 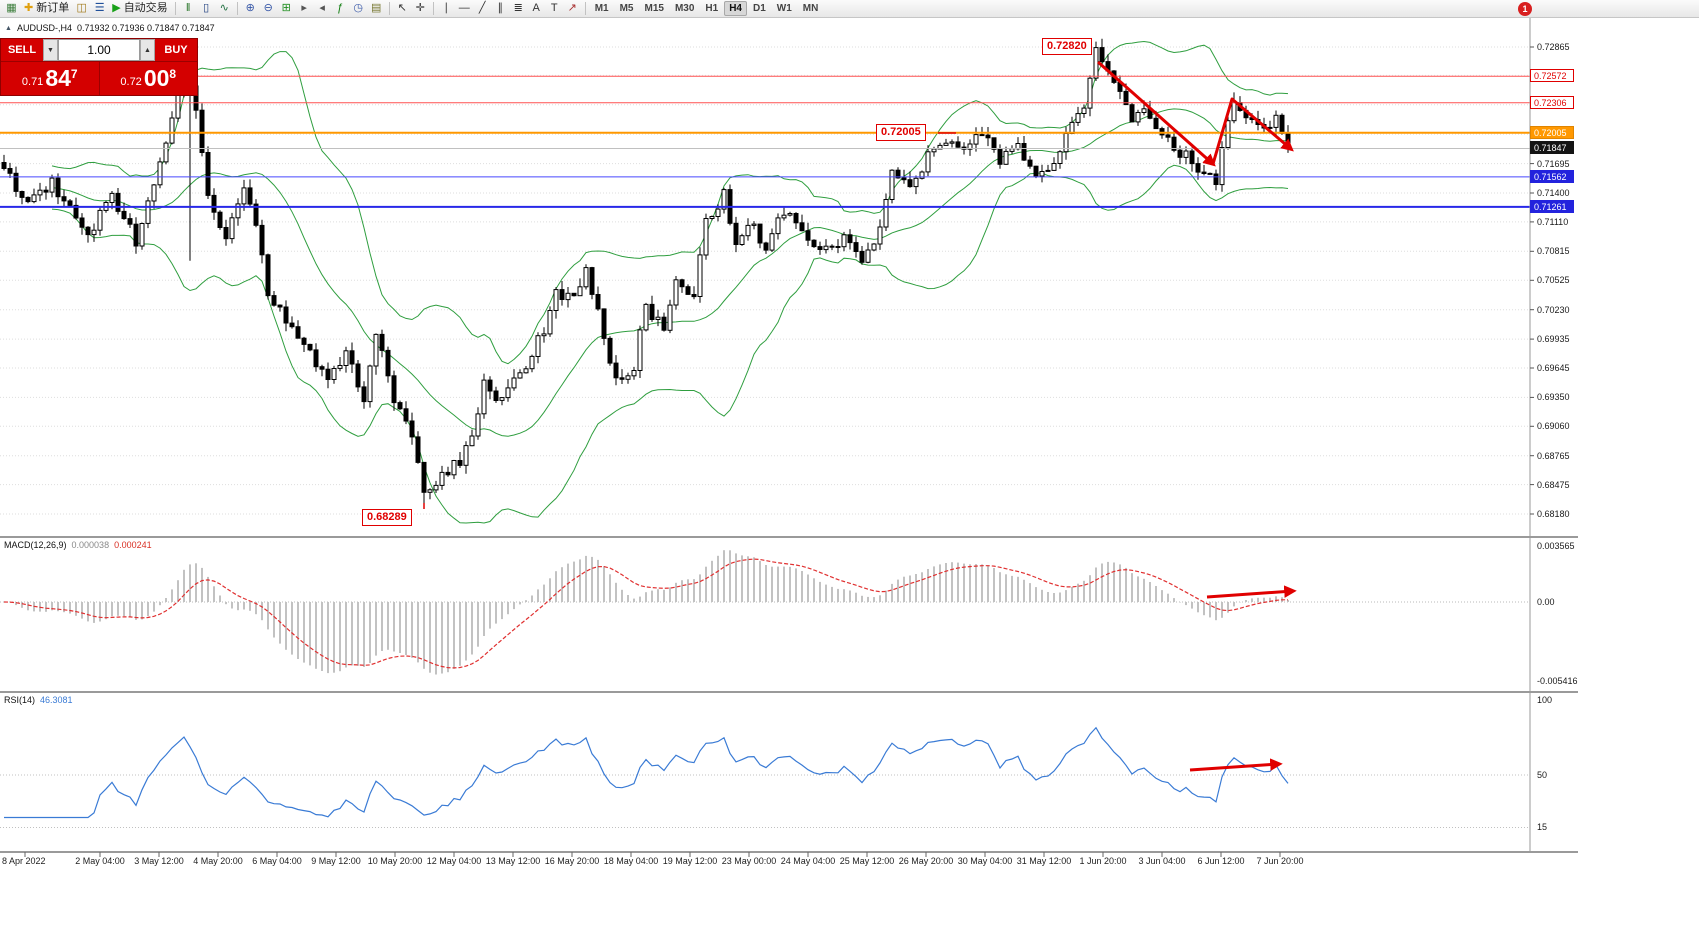 What do you see at coordinates (145, 8) in the screenshot?
I see `autotrading-button-label: 自动交易` at bounding box center [145, 8].